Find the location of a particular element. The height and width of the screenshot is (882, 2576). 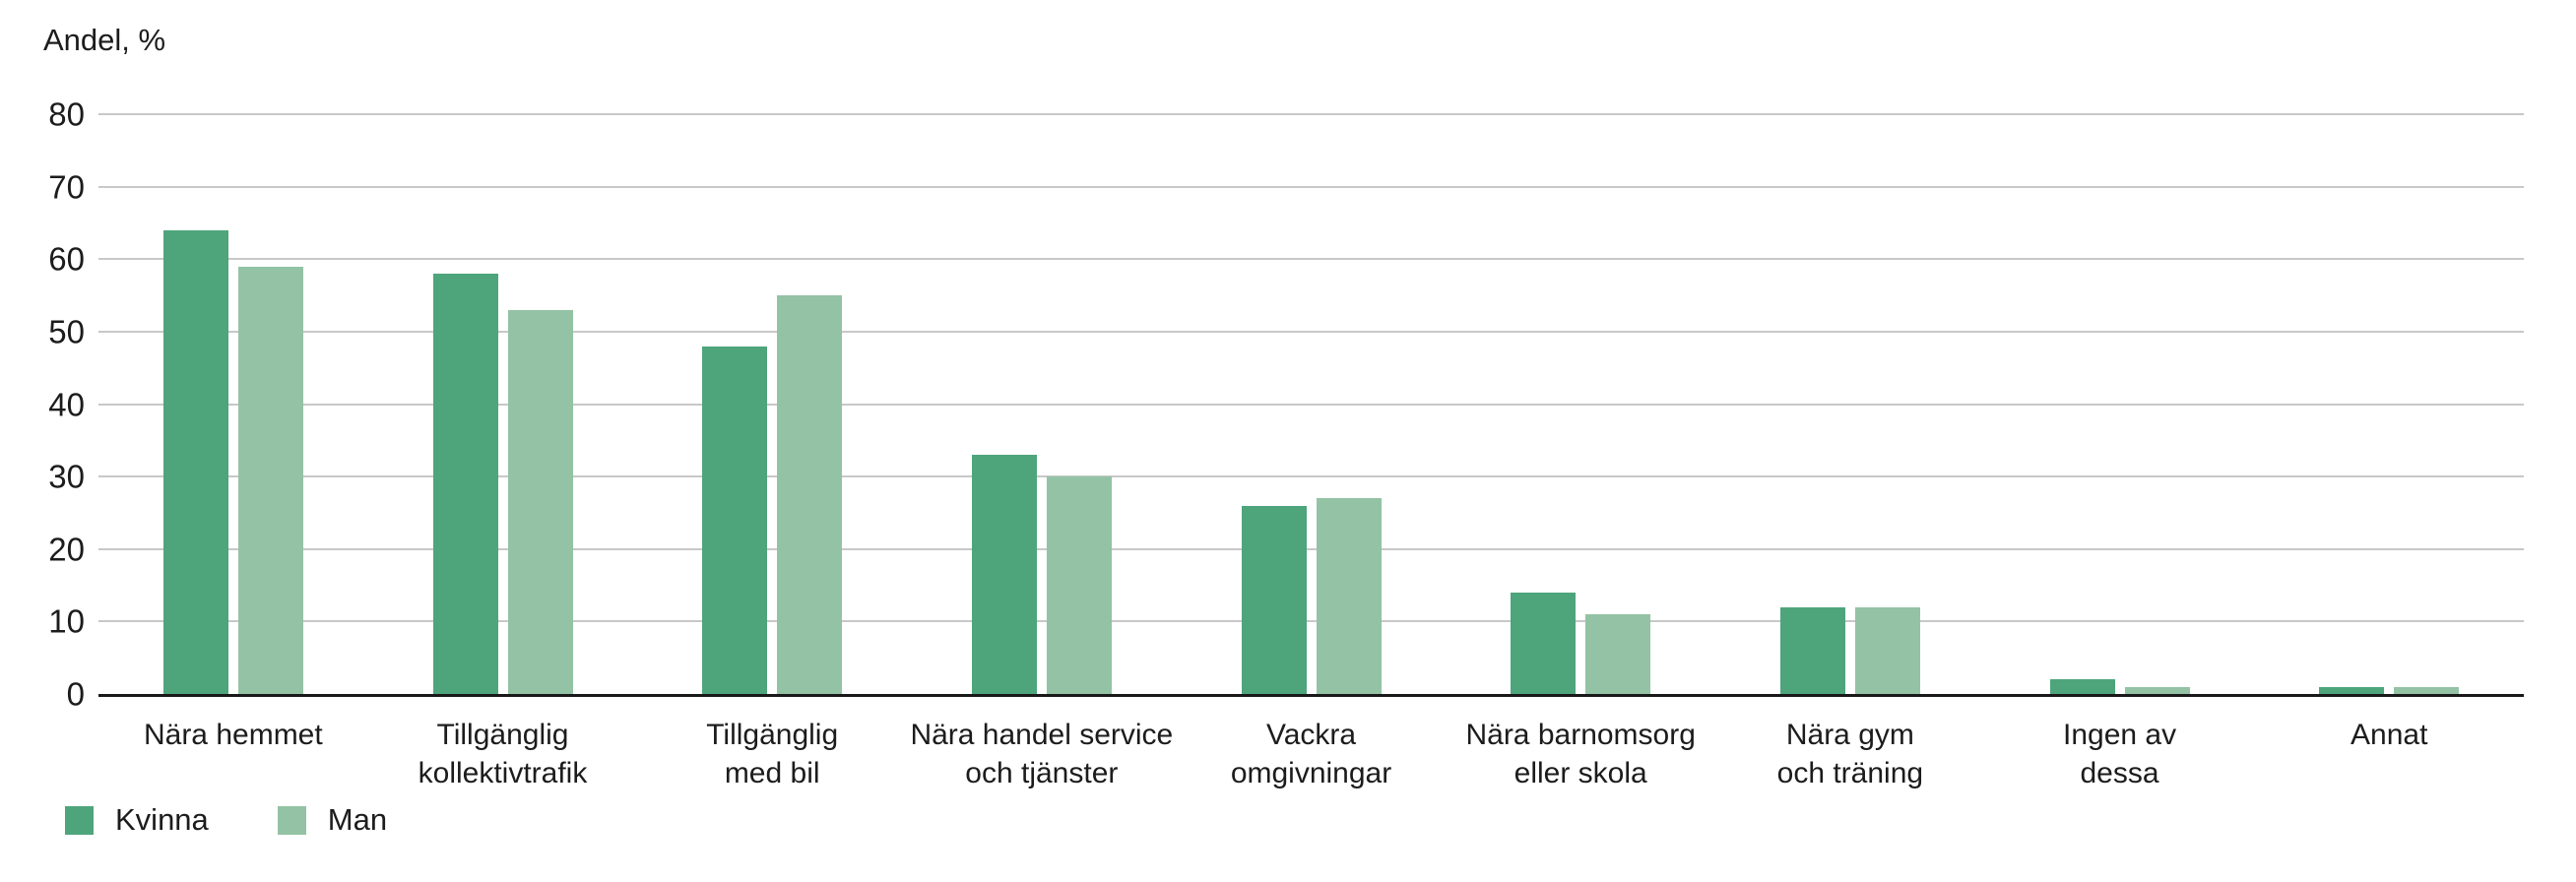

y-tick-0: 0 is located at coordinates (75, 694).